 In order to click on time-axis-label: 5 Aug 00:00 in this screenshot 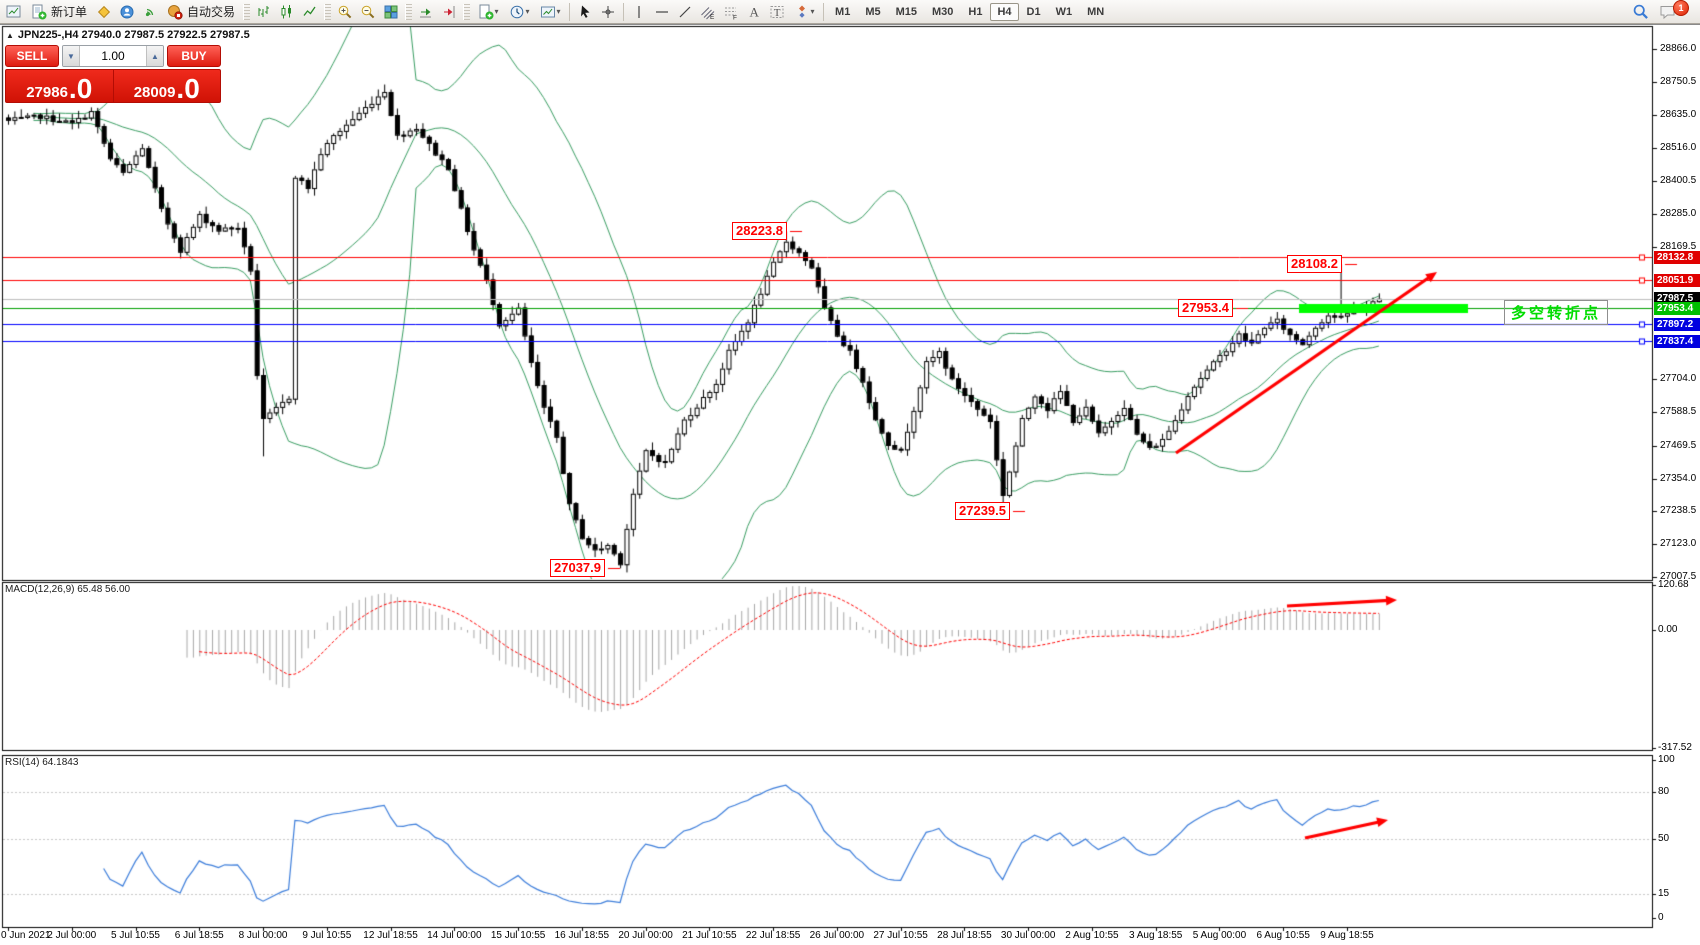, I will do `click(1219, 935)`.